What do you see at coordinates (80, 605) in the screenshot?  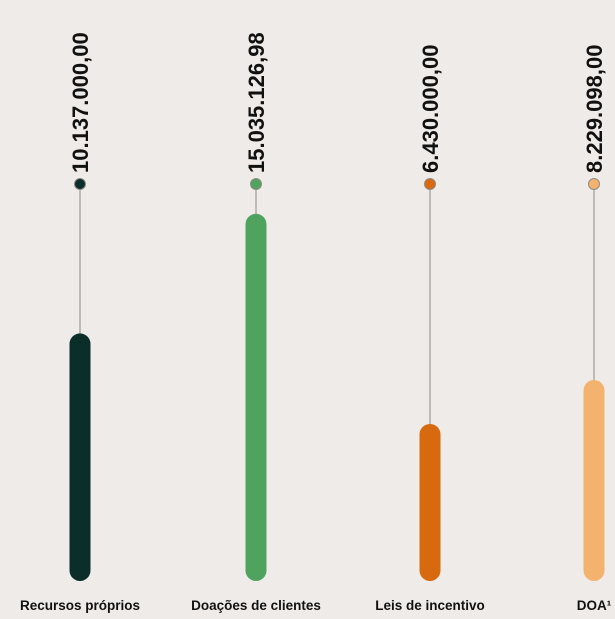 I see `category-label: Recursos próprios` at bounding box center [80, 605].